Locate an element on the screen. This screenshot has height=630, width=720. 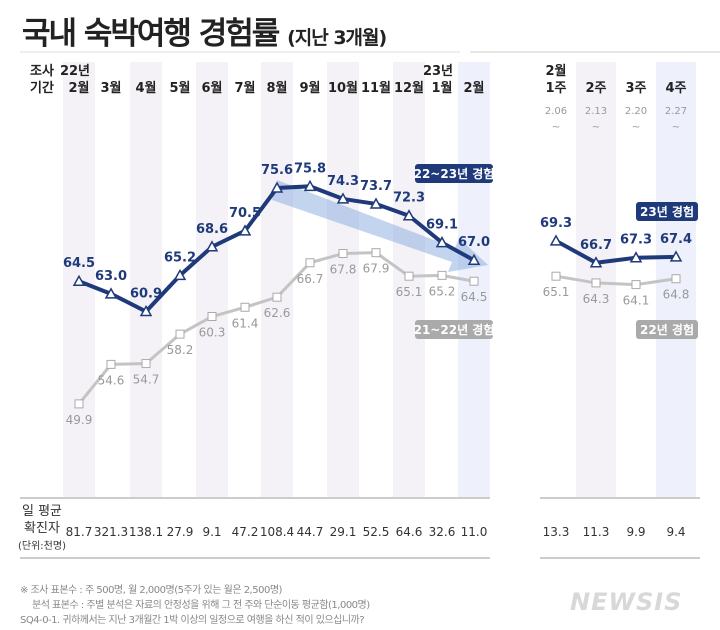
daily-cases-value: 9.1 is located at coordinates (211, 532).